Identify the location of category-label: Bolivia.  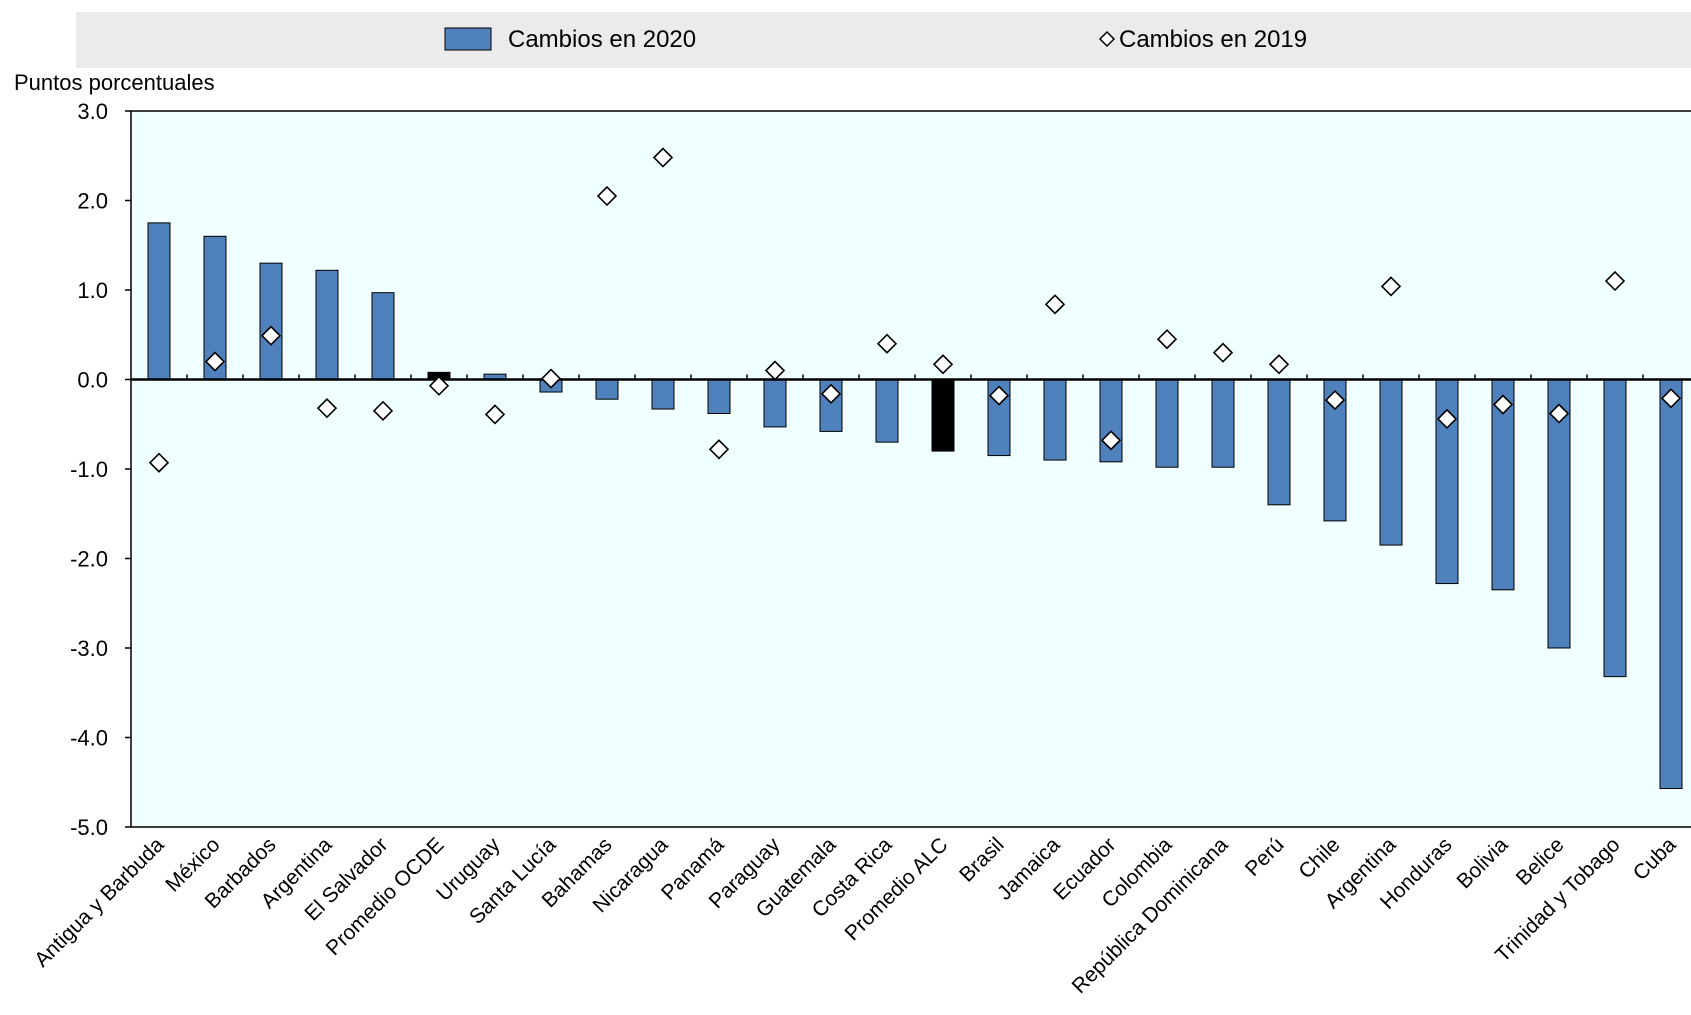
(1483, 863).